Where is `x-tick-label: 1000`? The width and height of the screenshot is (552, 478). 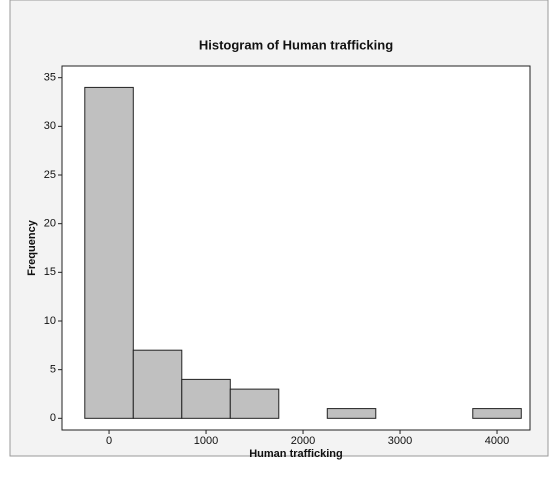
x-tick-label: 1000 is located at coordinates (206, 441).